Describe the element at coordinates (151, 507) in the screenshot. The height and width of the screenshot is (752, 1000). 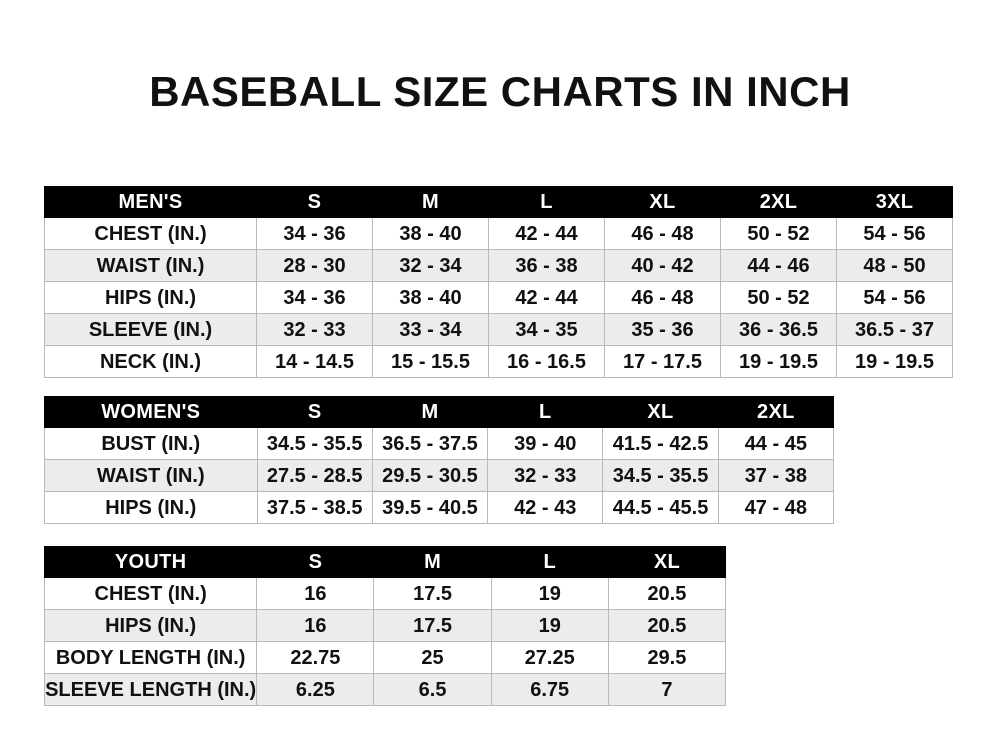
I see `womens-row-label-hips: HIPS (IN.)` at that location.